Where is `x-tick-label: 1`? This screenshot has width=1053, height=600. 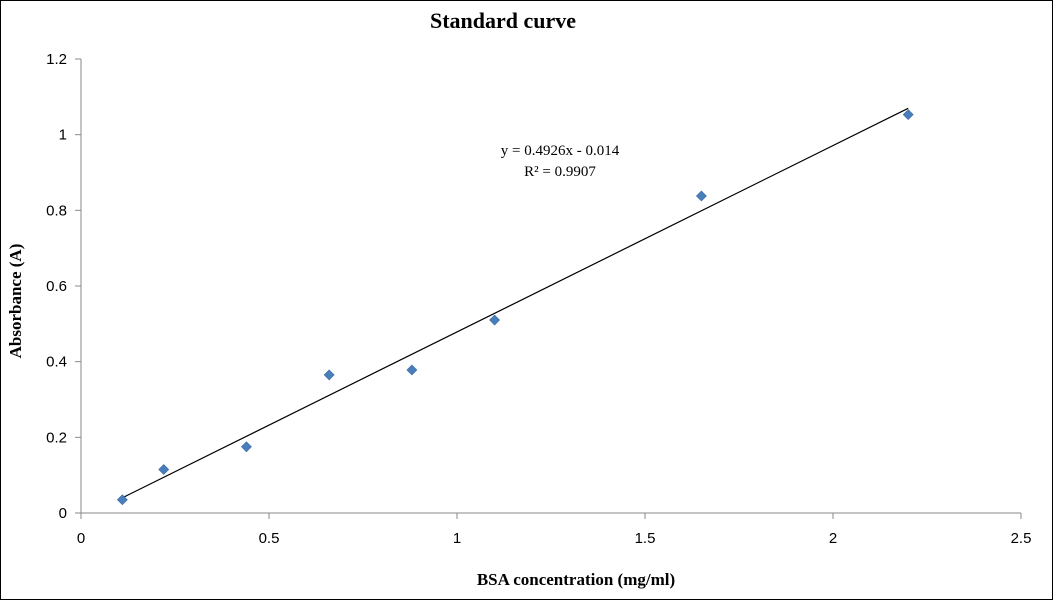
x-tick-label: 1 is located at coordinates (457, 538).